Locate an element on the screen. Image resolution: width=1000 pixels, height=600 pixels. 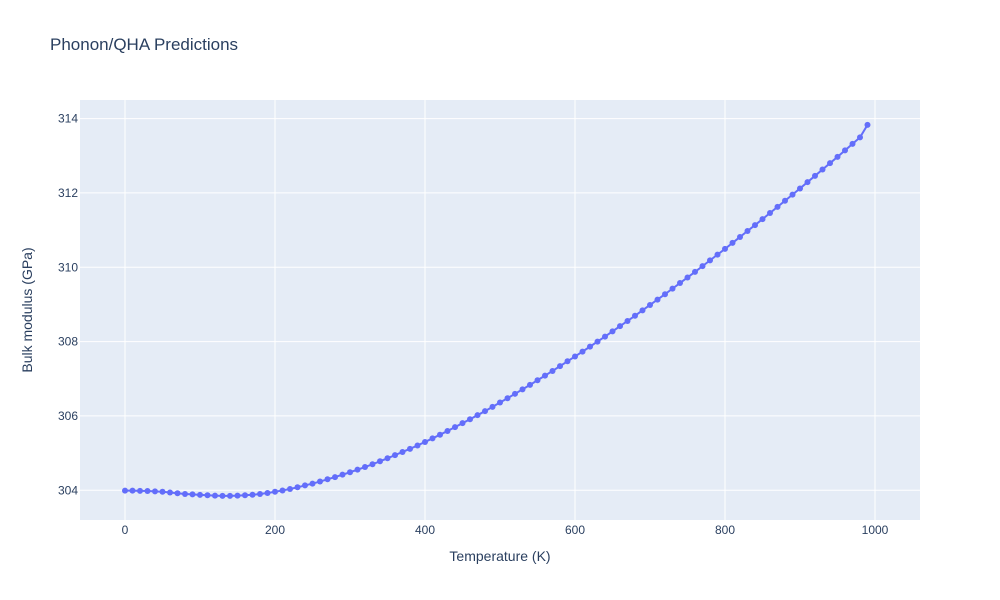
chart-title: Phonon/QHA Predictions is located at coordinates (144, 44).